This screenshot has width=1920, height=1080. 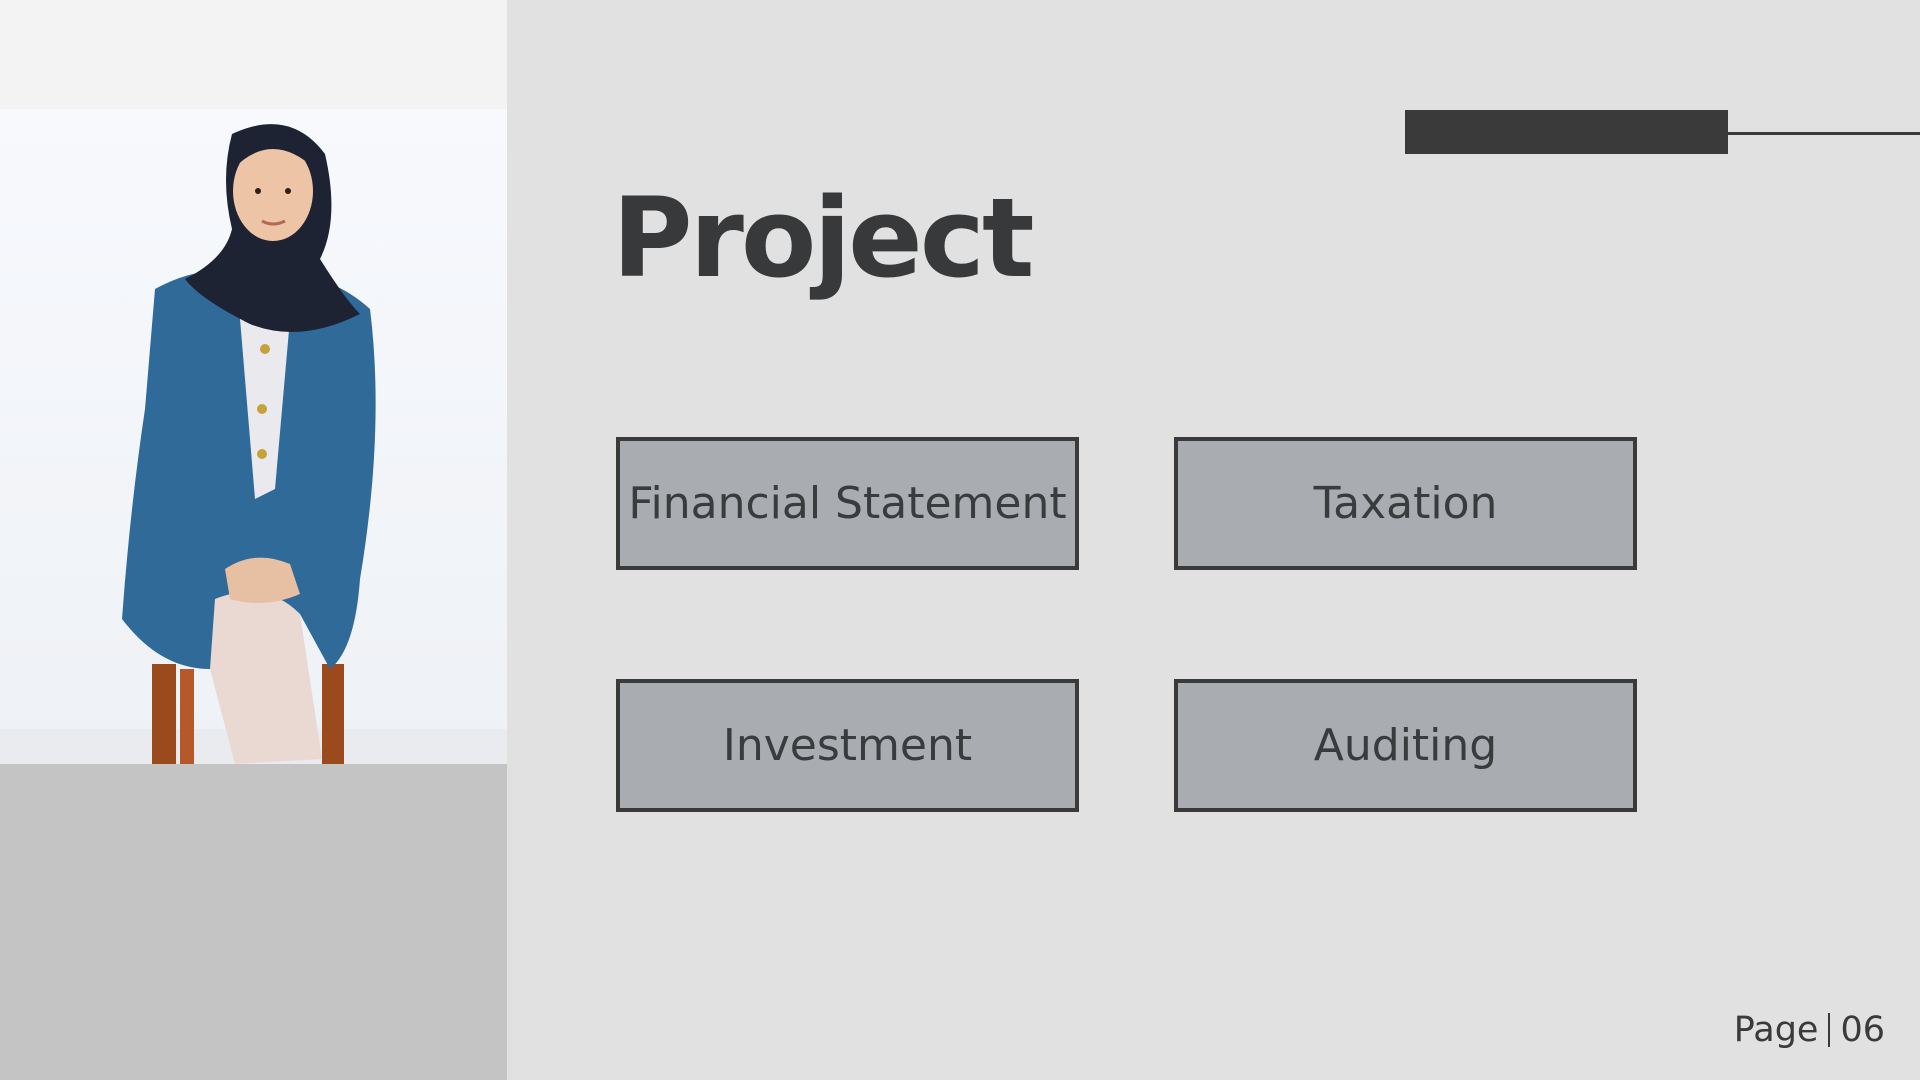 What do you see at coordinates (1829, 1030) in the screenshot?
I see `page-separator` at bounding box center [1829, 1030].